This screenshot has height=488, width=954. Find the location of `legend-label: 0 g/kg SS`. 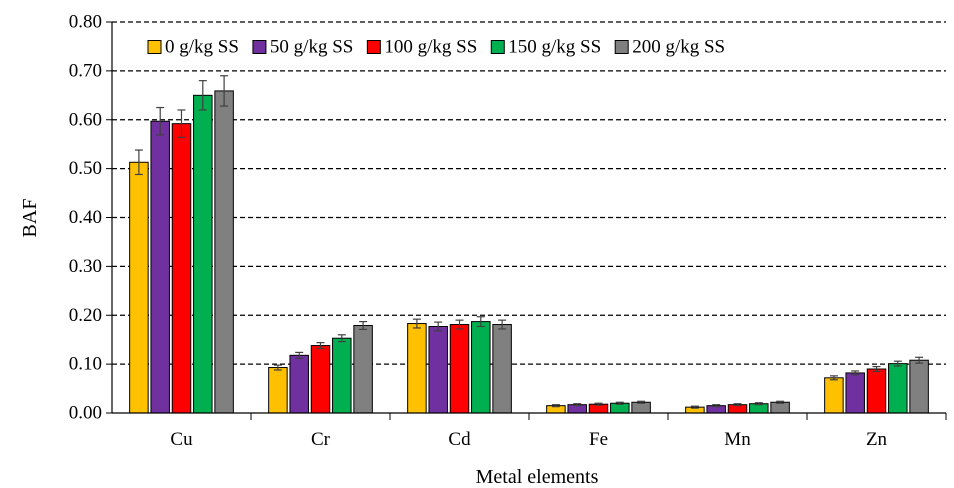

legend-label: 0 g/kg SS is located at coordinates (202, 47).